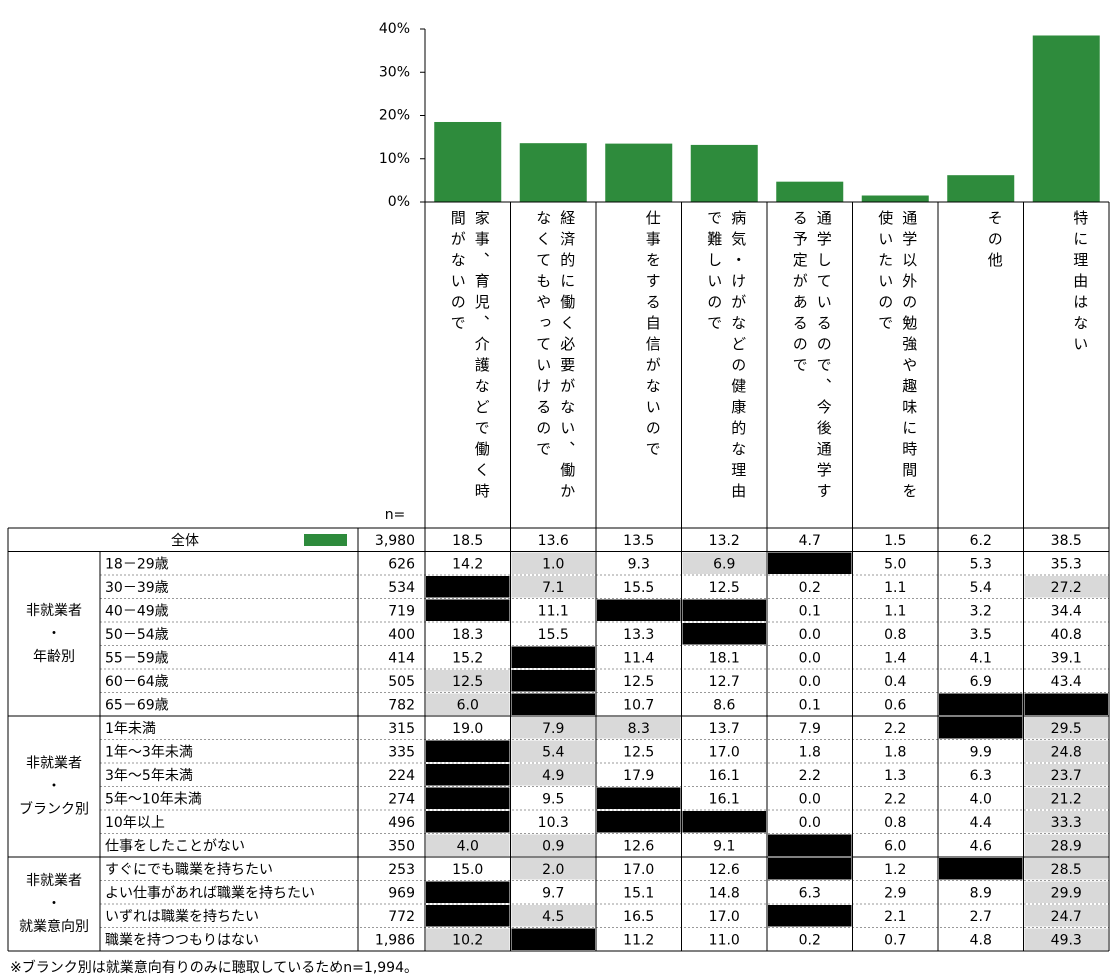 This screenshot has height=980, width=1120. I want to click on cell-value: 43.4, so click(1066, 682).